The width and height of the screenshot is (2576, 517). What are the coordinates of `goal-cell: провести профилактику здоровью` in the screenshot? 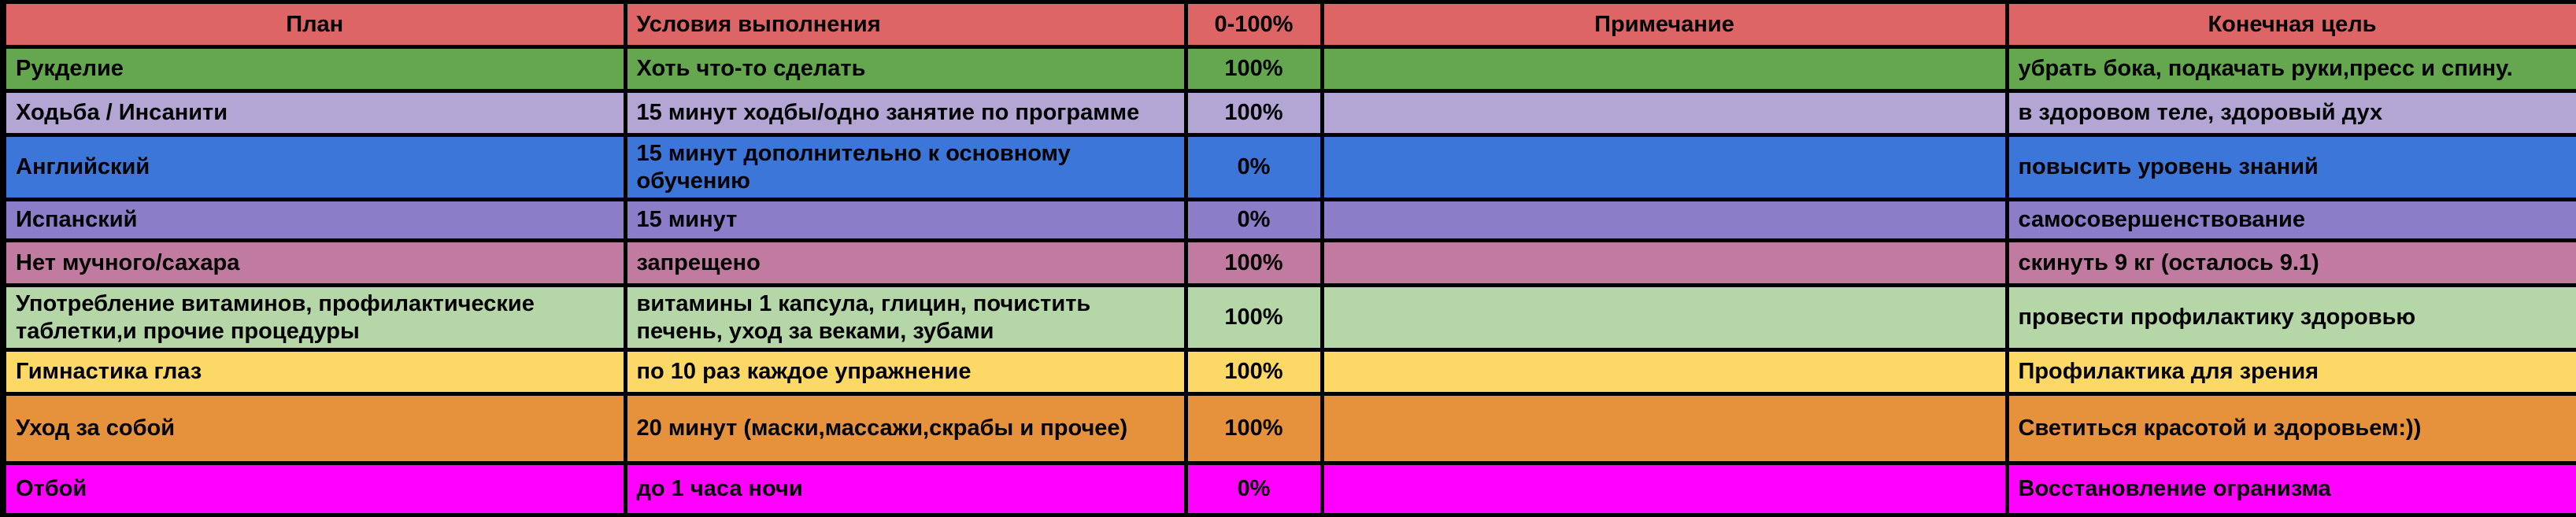 It's located at (2290, 318).